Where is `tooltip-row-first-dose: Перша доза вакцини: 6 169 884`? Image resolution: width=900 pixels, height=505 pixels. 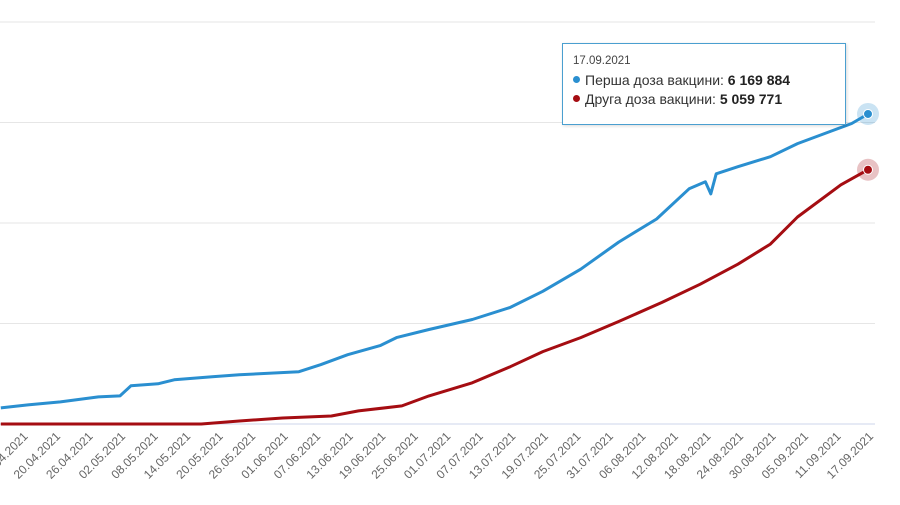
tooltip-row-first-dose: Перша доза вакцини: 6 169 884 is located at coordinates (704, 80).